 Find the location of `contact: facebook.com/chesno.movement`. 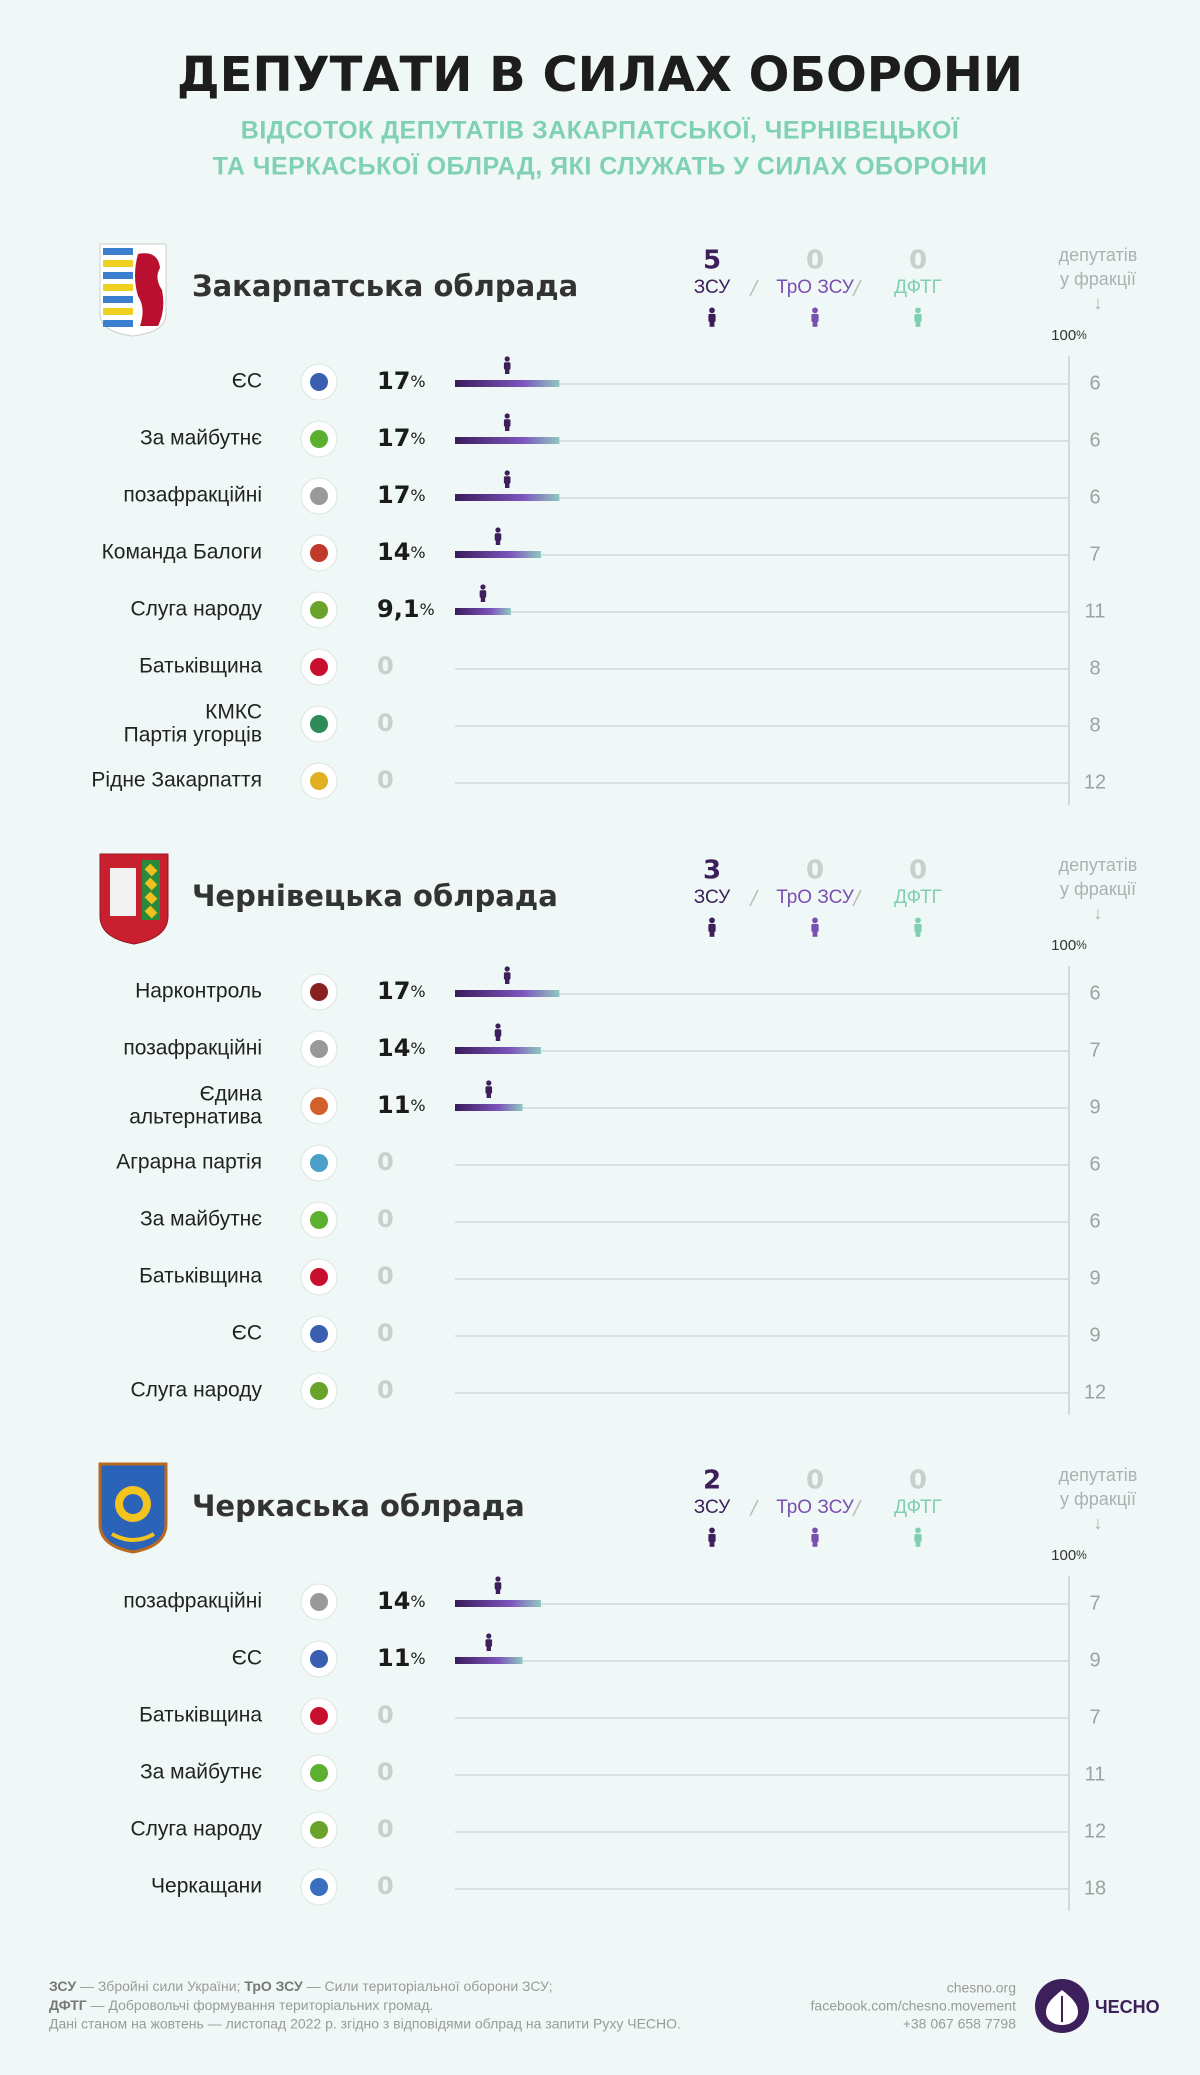

contact: facebook.com/chesno.movement is located at coordinates (914, 2006).